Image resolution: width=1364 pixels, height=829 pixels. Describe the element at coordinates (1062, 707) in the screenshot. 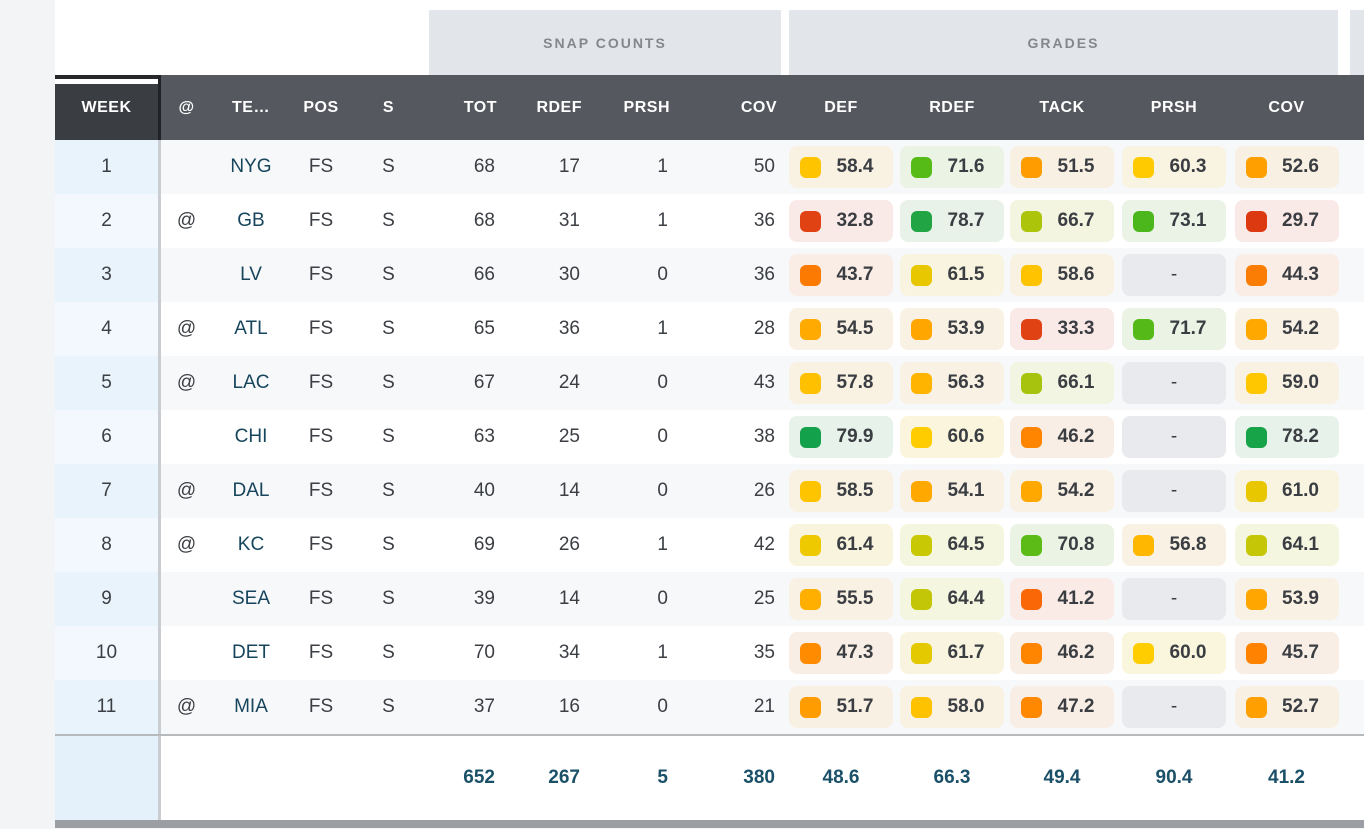

I see `grade-badge-tack: 47.2` at that location.